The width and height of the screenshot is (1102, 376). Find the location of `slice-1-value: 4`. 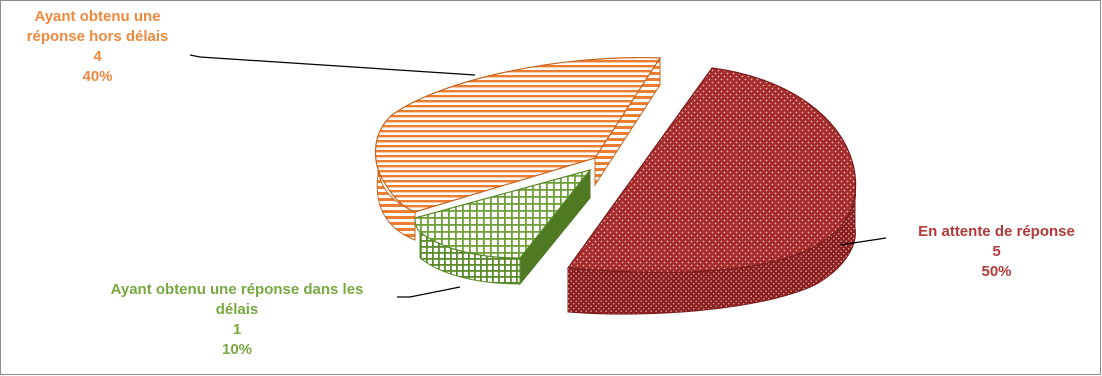

slice-1-value: 4 is located at coordinates (97, 56).